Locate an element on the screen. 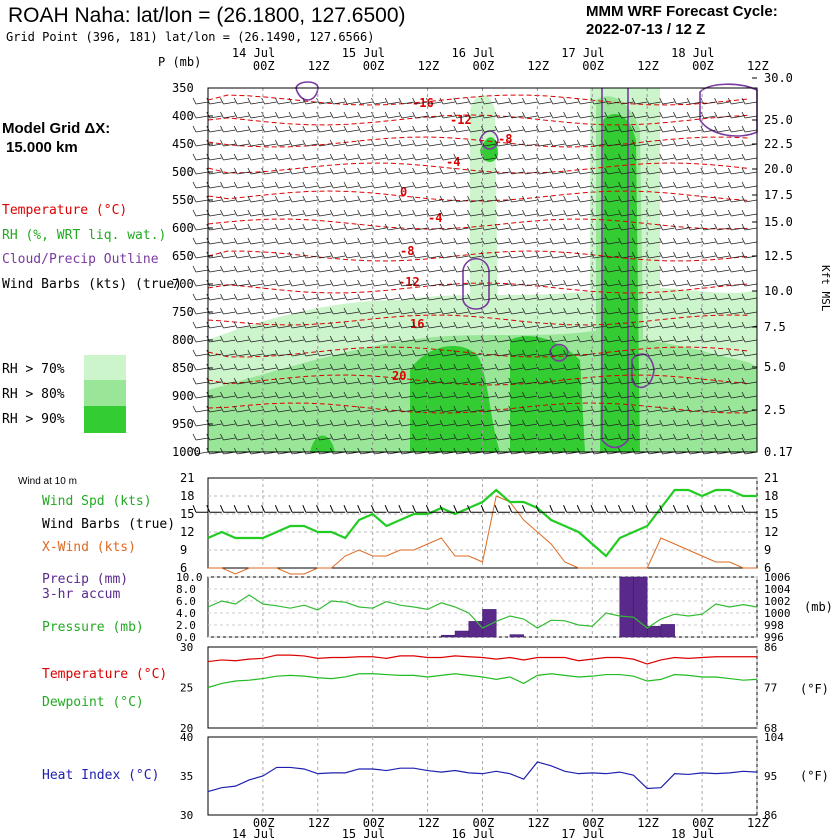 The width and height of the screenshot is (840, 840). pressure-tick-right: 998 is located at coordinates (774, 625).